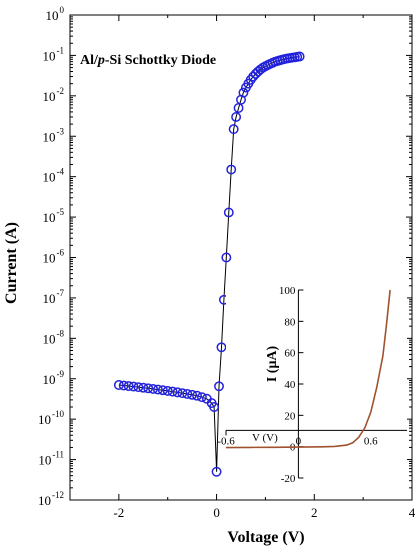  What do you see at coordinates (54, 176) in the screenshot?
I see `y-tick-label: 10⁻⁴` at bounding box center [54, 176].